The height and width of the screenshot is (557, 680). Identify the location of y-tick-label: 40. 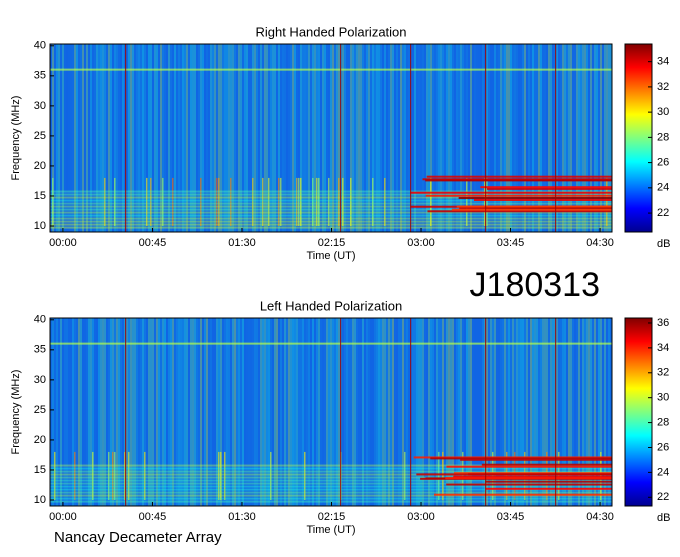
(40, 46).